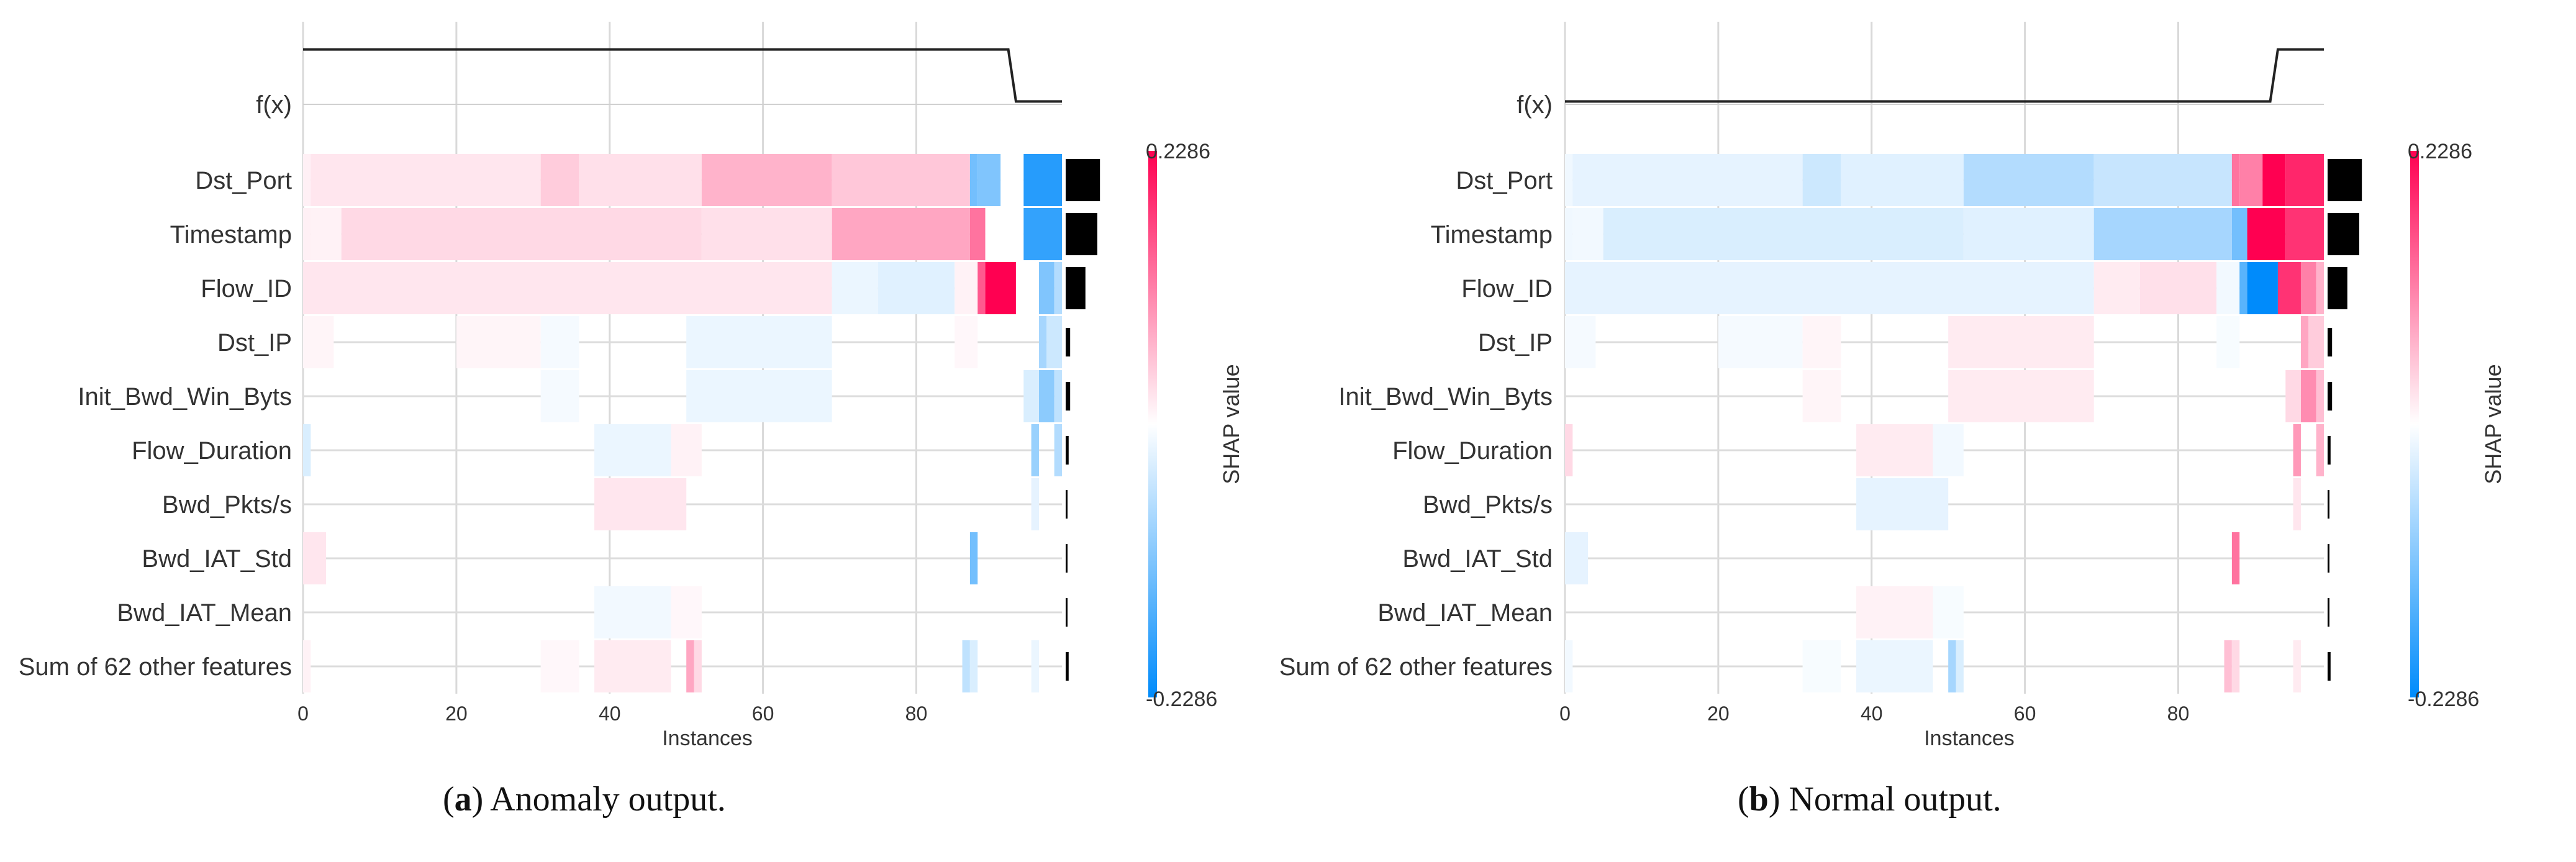 This screenshot has height=862, width=2576. What do you see at coordinates (682, 75) in the screenshot?
I see `fx-line` at bounding box center [682, 75].